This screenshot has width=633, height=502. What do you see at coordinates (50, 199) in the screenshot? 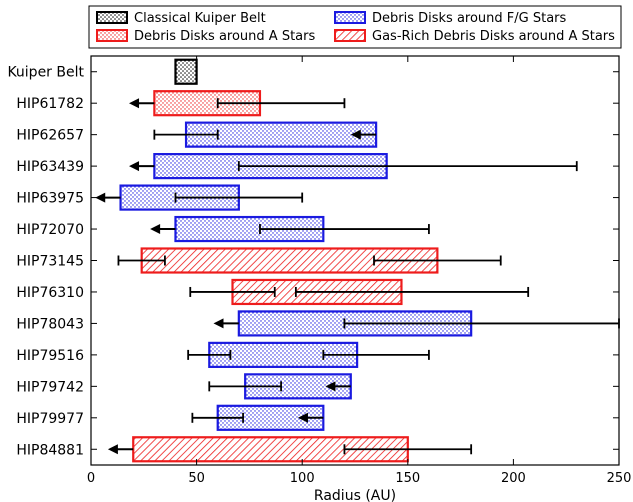
I see `y-tick-label: HIP63975` at bounding box center [50, 199].